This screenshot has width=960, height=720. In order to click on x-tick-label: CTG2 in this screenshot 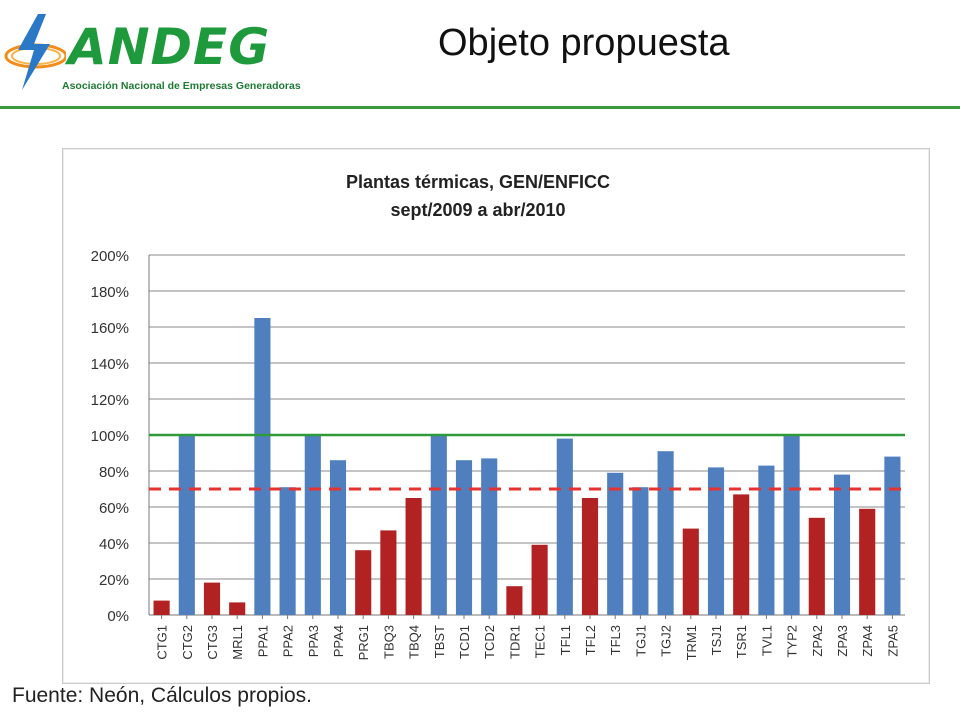, I will do `click(187, 642)`.